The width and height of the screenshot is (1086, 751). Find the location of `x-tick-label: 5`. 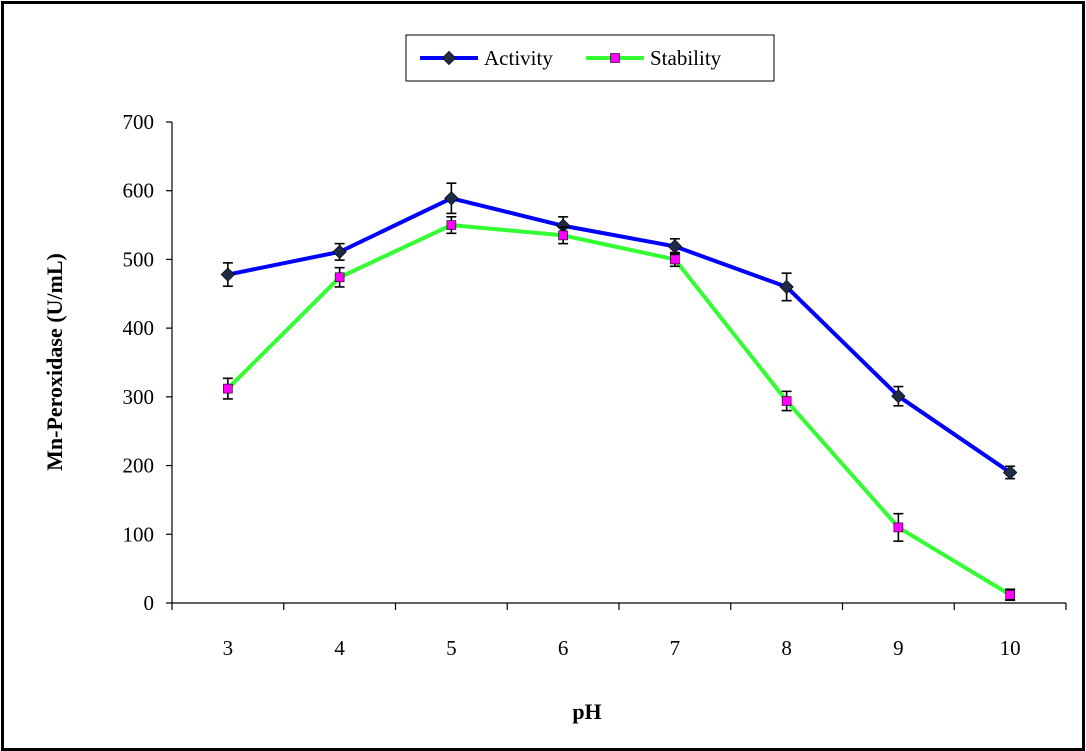

x-tick-label: 5 is located at coordinates (451, 648).